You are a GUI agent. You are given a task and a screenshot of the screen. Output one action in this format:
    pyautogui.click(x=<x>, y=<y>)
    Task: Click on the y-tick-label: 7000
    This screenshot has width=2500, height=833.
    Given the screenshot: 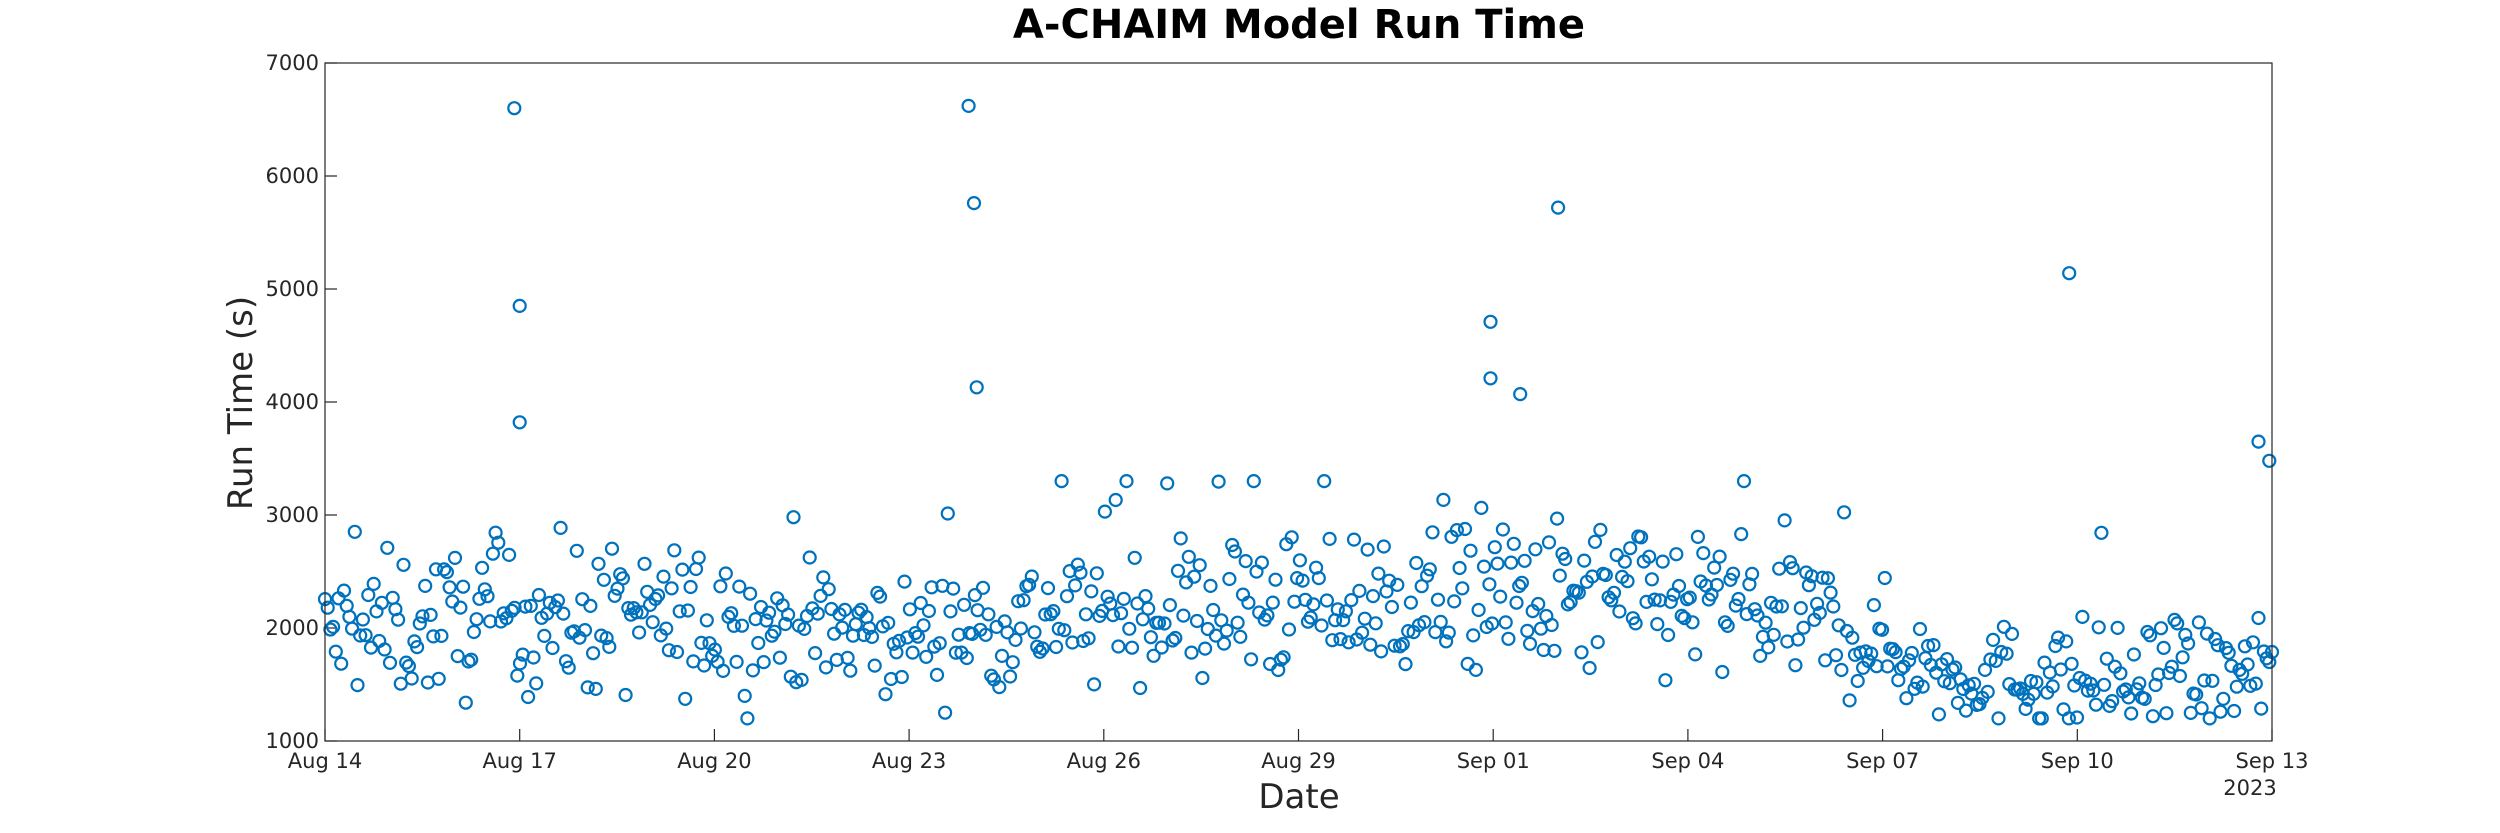 What is the action you would take?
    pyautogui.click(x=292, y=63)
    